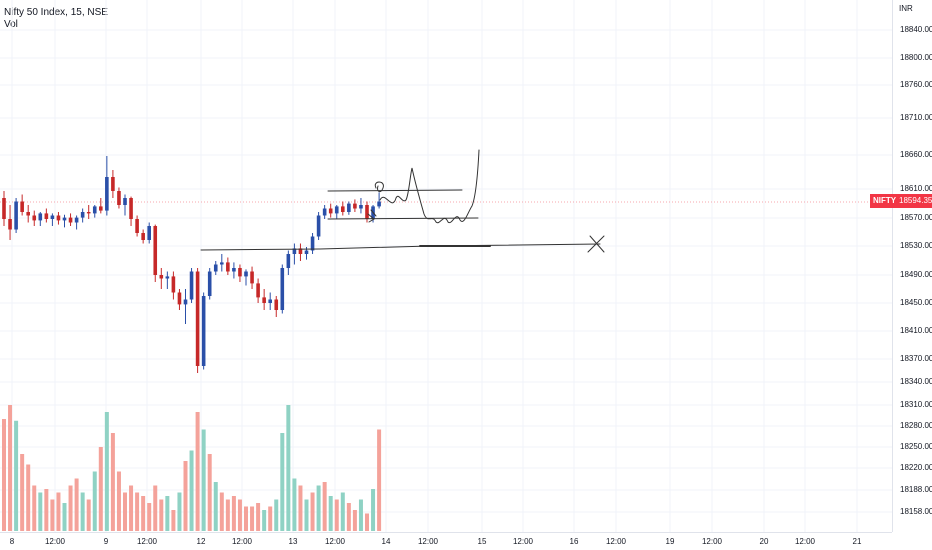 The image size is (932, 550). Describe the element at coordinates (916, 245) in the screenshot. I see `price-tick-label: 18530.00` at that location.